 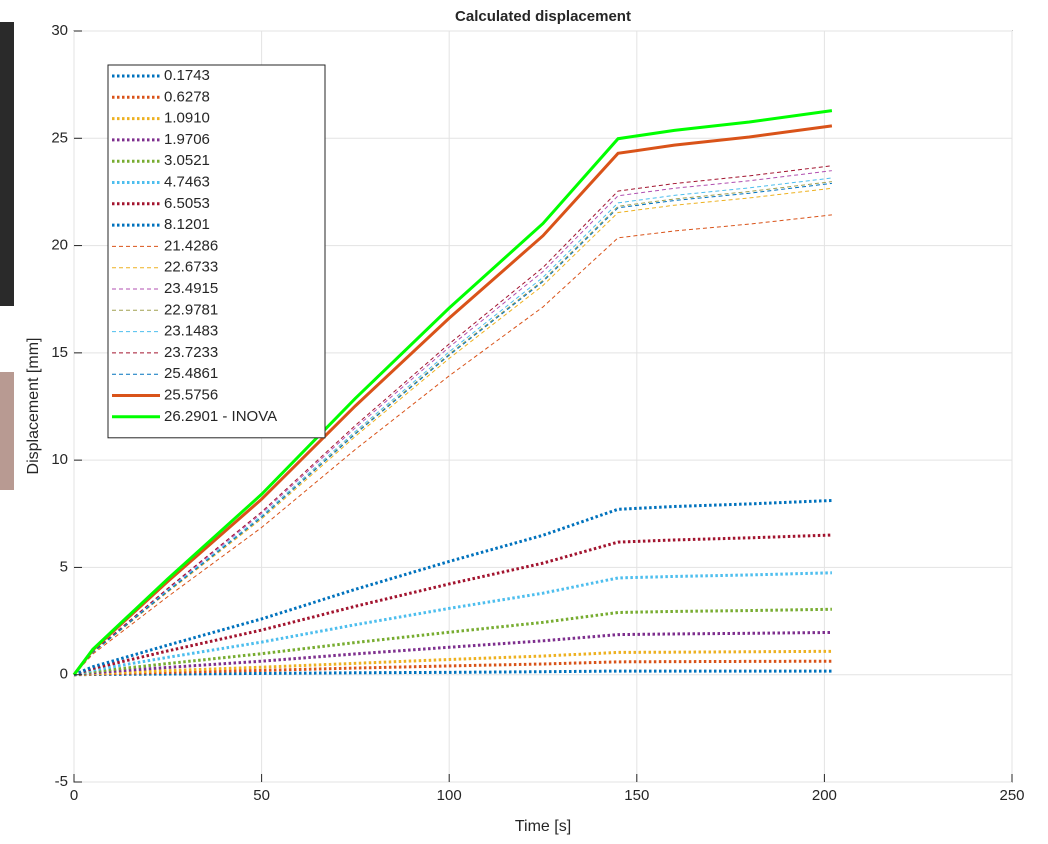 I want to click on y-axis-label: Displacement [mm], so click(x=33, y=406).